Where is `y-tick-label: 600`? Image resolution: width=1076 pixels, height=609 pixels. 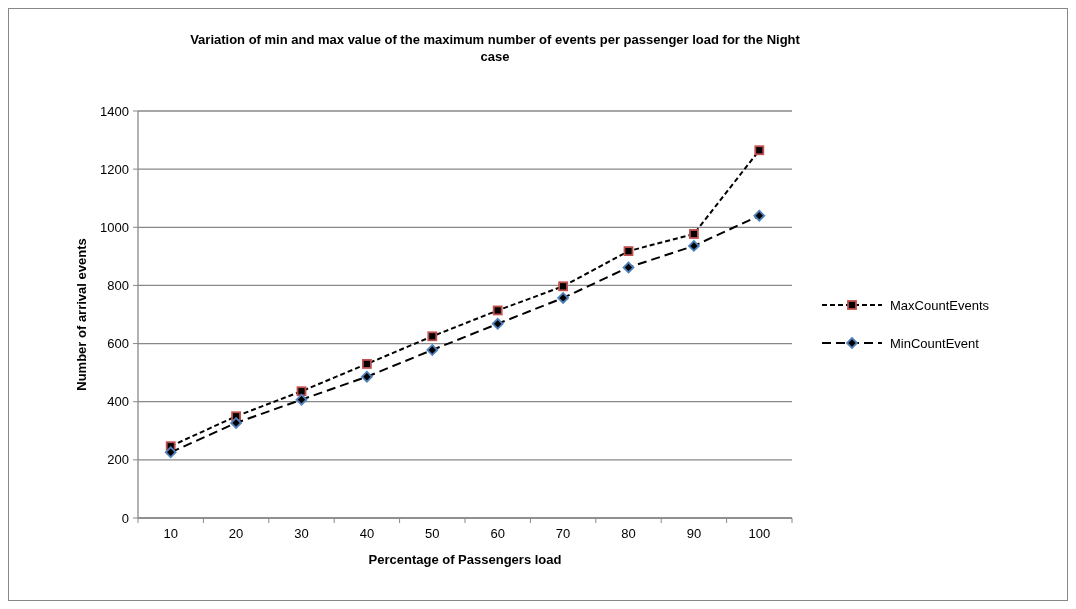 y-tick-label: 600 is located at coordinates (118, 344).